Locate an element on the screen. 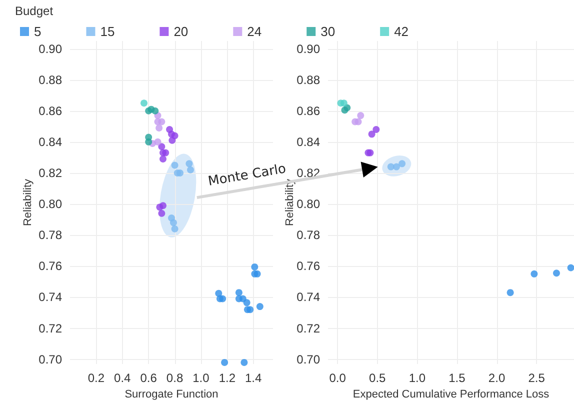 The width and height of the screenshot is (574, 406). x-tick-label: 1.2 is located at coordinates (227, 378).